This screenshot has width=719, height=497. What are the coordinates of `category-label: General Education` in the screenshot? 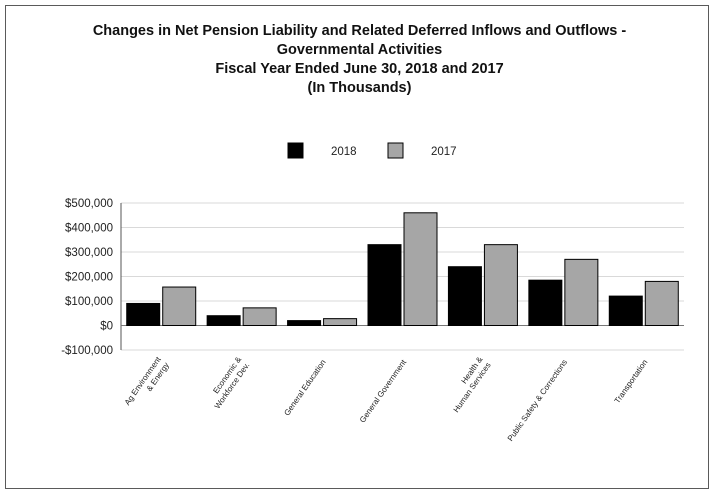 It's located at (304, 387).